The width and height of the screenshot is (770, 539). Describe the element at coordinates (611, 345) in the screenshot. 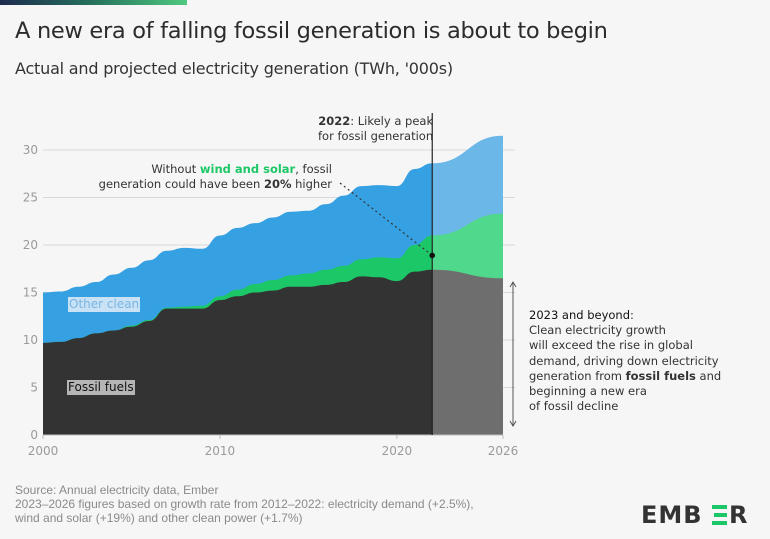

I see `beyond-line2: will exceed the rise in global` at that location.